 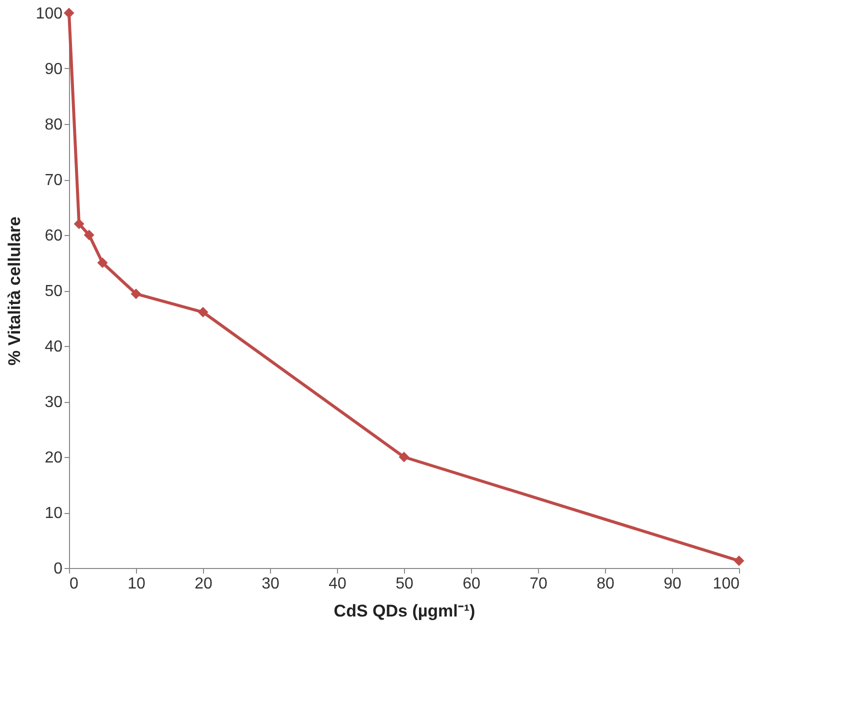 I want to click on y-tick-label: 80, so click(x=53, y=125).